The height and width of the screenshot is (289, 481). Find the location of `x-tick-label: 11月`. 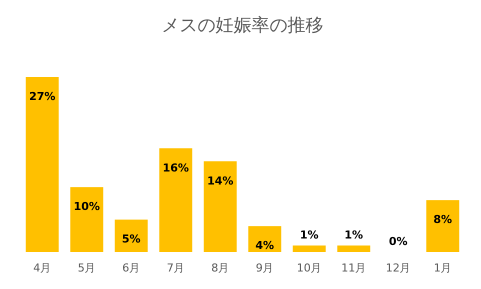

x-tick-label: 11月 is located at coordinates (353, 268).